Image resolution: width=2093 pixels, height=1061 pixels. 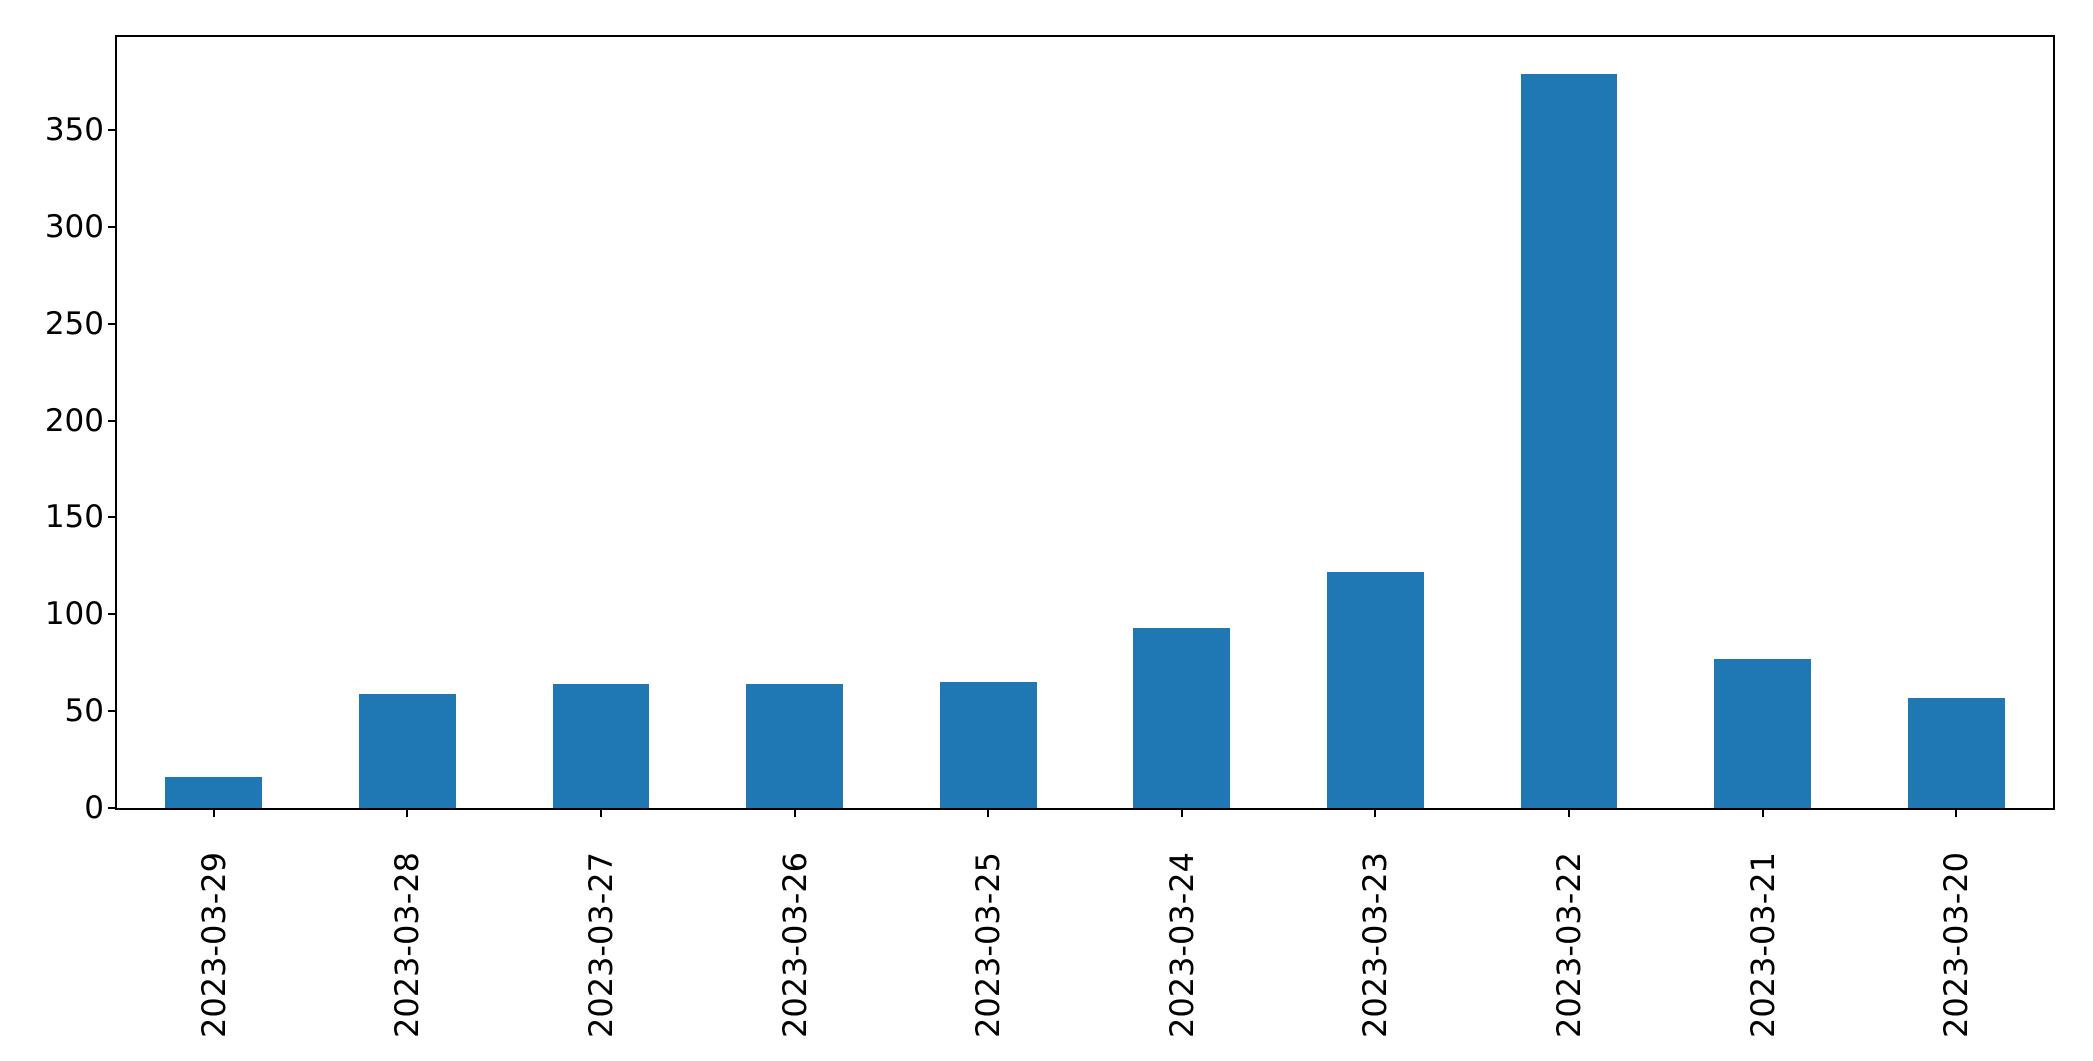 I want to click on x-tick-label-2023-03-22: 2023-03-22, so click(x=1569, y=945).